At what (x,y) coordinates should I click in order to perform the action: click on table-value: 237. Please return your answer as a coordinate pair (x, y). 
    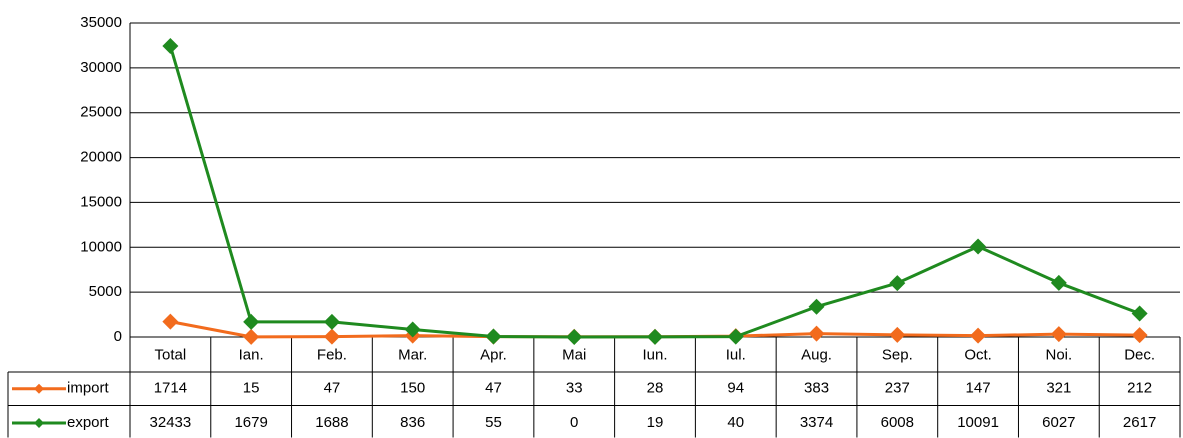
    Looking at the image, I should click on (897, 388).